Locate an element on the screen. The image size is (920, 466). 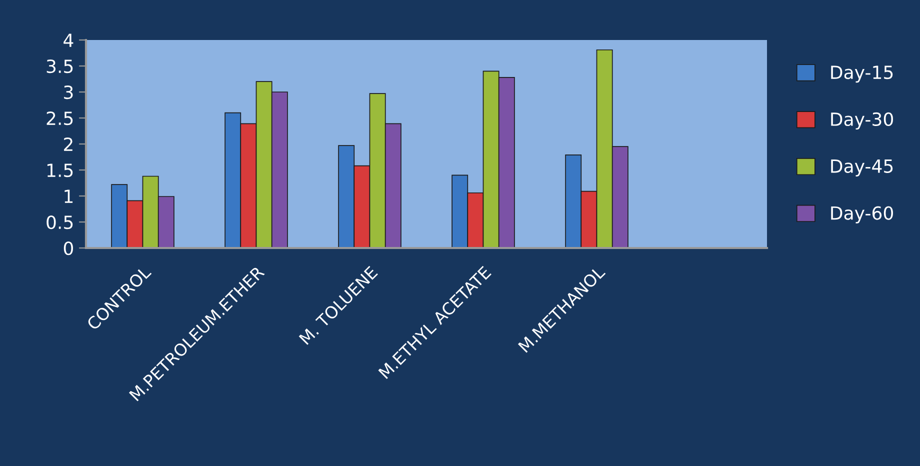
y-tick-label: 3 is located at coordinates (68, 92).